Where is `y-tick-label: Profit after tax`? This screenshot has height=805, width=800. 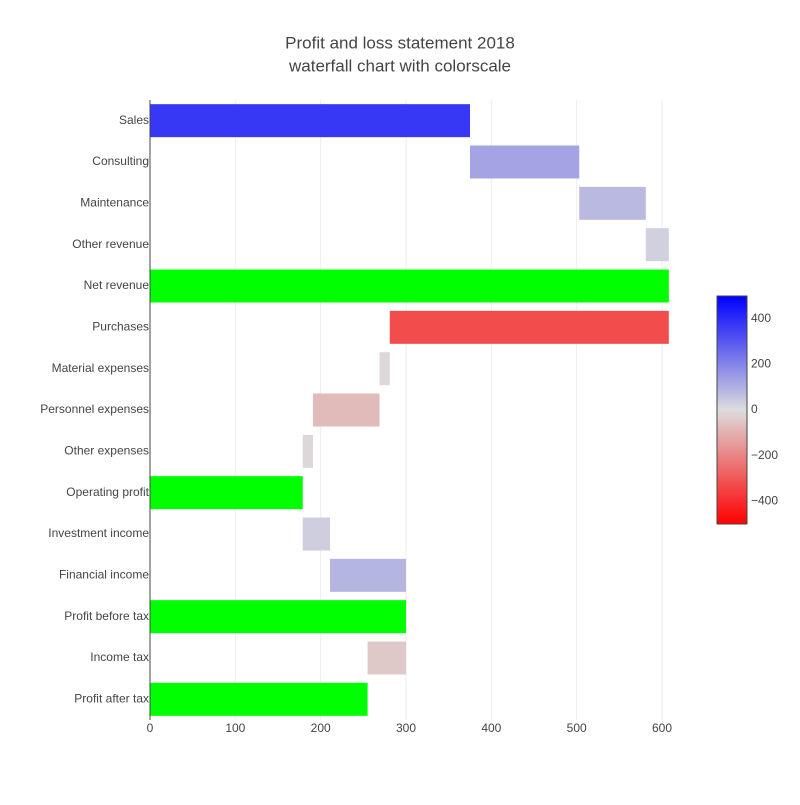
y-tick-label: Profit after tax is located at coordinates (111, 699).